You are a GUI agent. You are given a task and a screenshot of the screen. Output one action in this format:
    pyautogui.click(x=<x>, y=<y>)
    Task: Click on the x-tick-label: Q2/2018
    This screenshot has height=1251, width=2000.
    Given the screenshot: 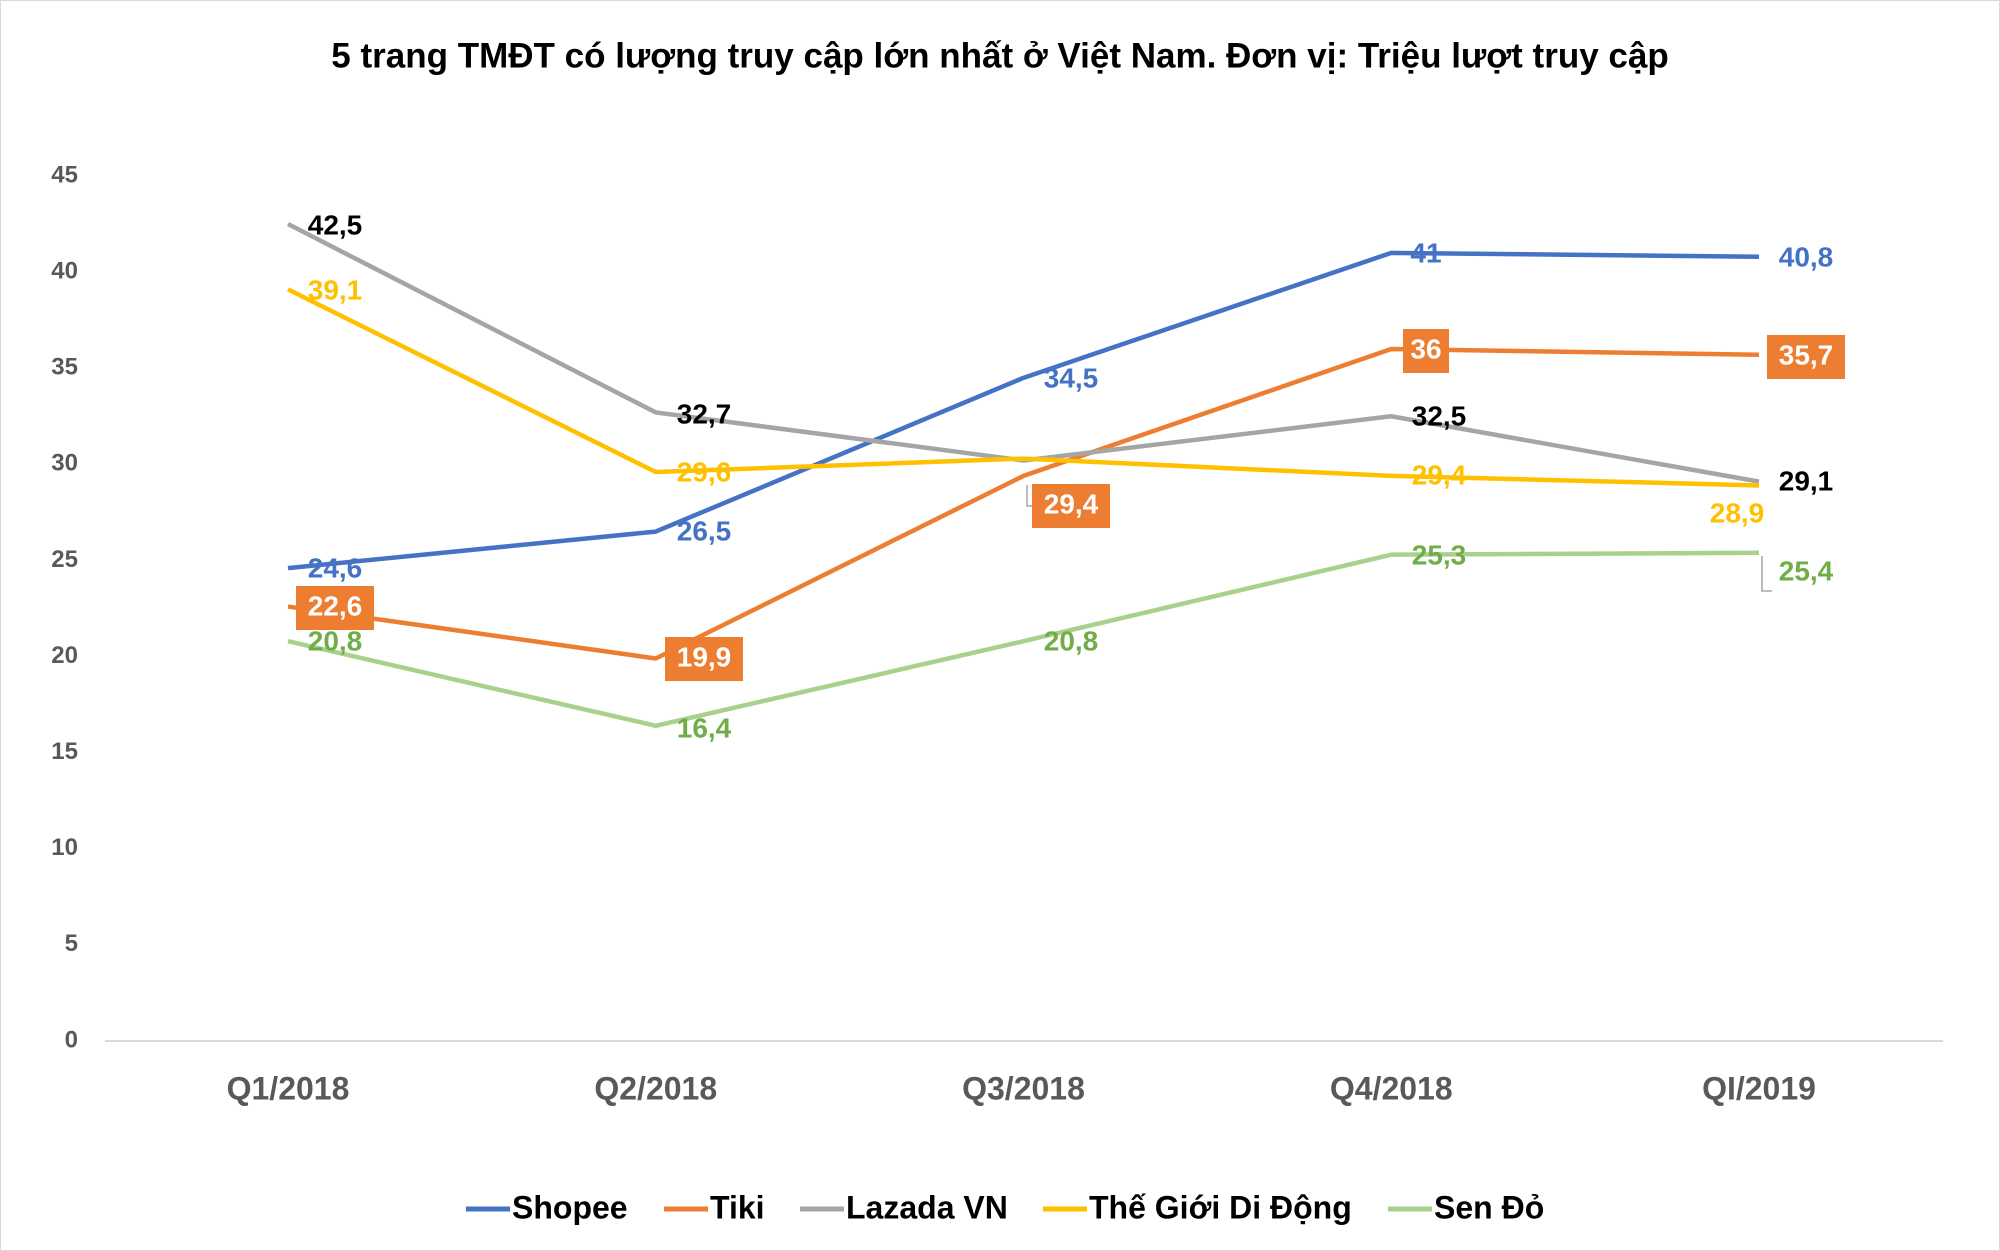 What is the action you would take?
    pyautogui.click(x=655, y=1088)
    